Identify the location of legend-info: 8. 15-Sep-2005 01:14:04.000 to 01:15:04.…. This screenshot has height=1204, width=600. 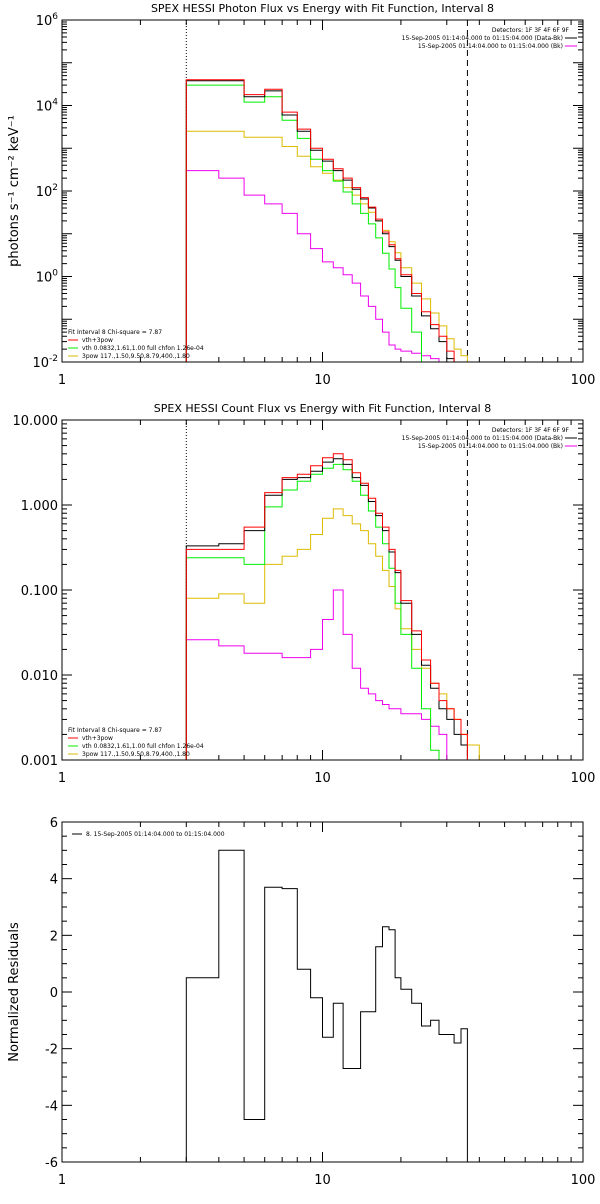
(148, 834).